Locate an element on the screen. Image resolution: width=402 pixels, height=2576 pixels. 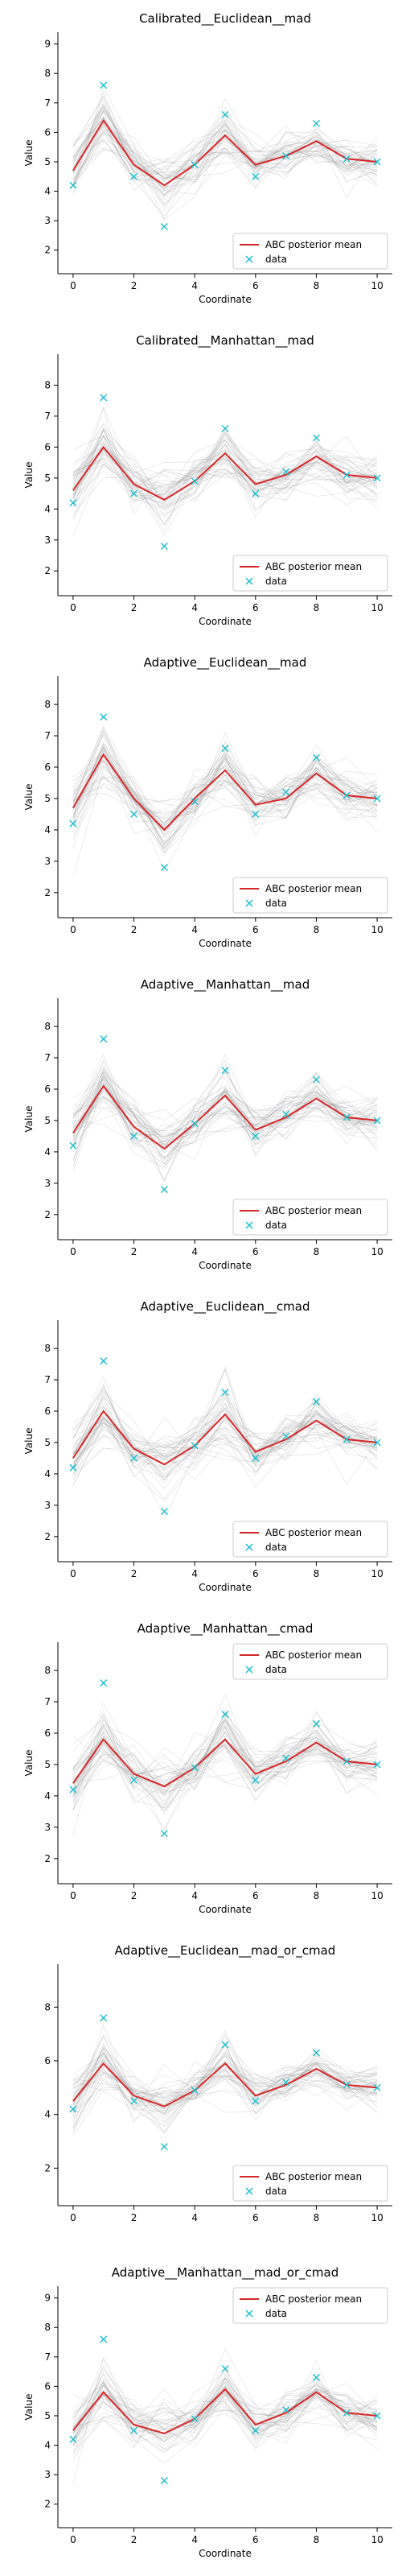
chart-title: Adaptive__Manhattan__cmad is located at coordinates (225, 1629).